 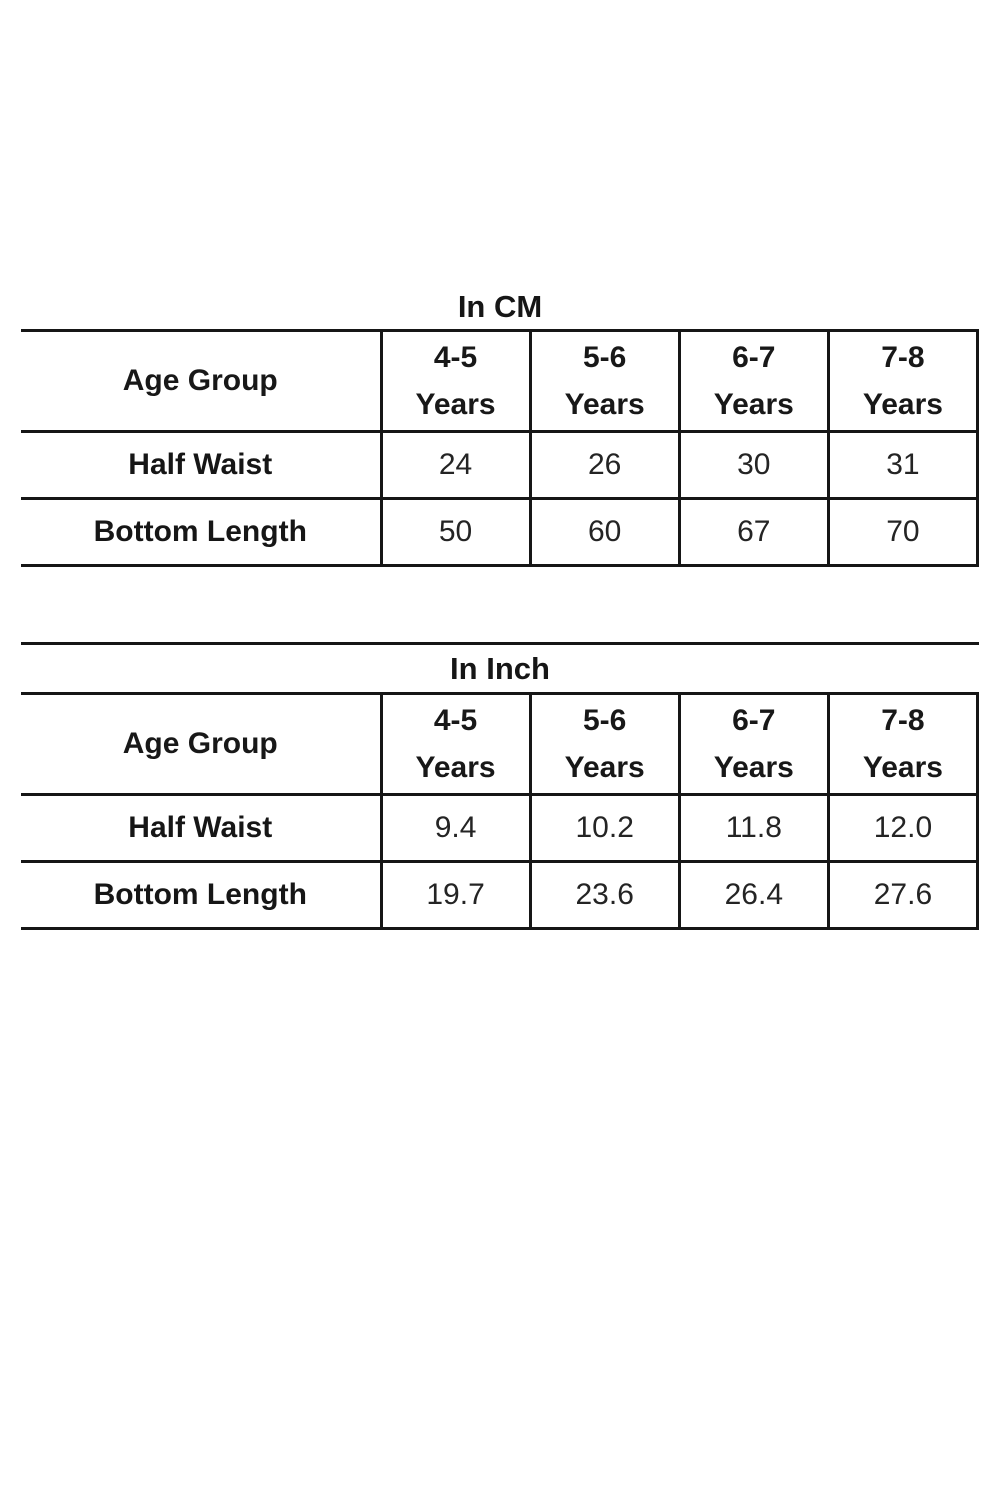 I want to click on cell-value: 30, so click(x=753, y=465).